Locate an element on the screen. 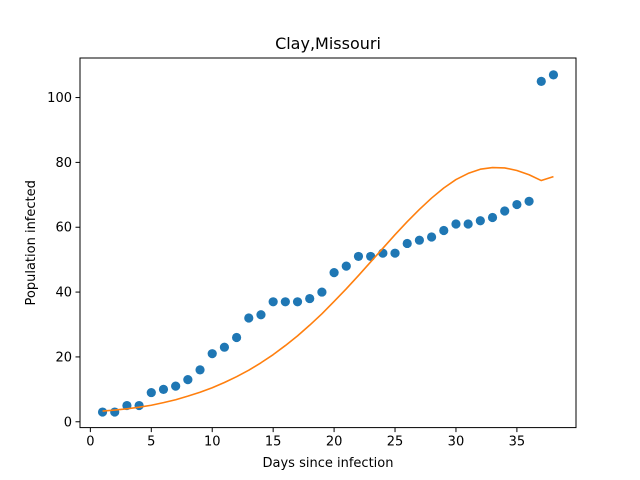 The image size is (640, 480). chart-title: Clay,Missouri is located at coordinates (328, 43).